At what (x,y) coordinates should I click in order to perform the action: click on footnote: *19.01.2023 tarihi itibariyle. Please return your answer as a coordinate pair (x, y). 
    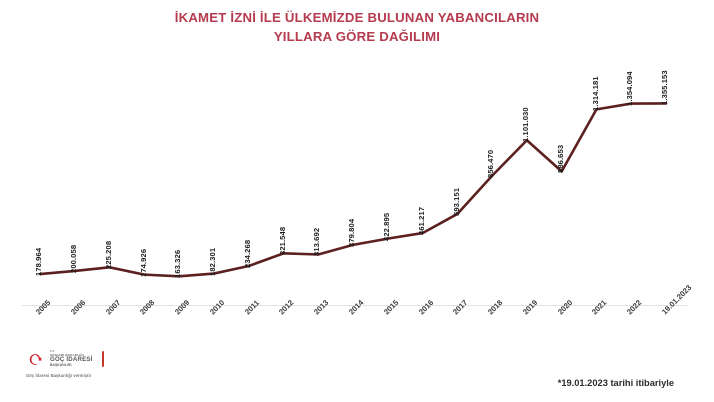
    Looking at the image, I should click on (615, 383).